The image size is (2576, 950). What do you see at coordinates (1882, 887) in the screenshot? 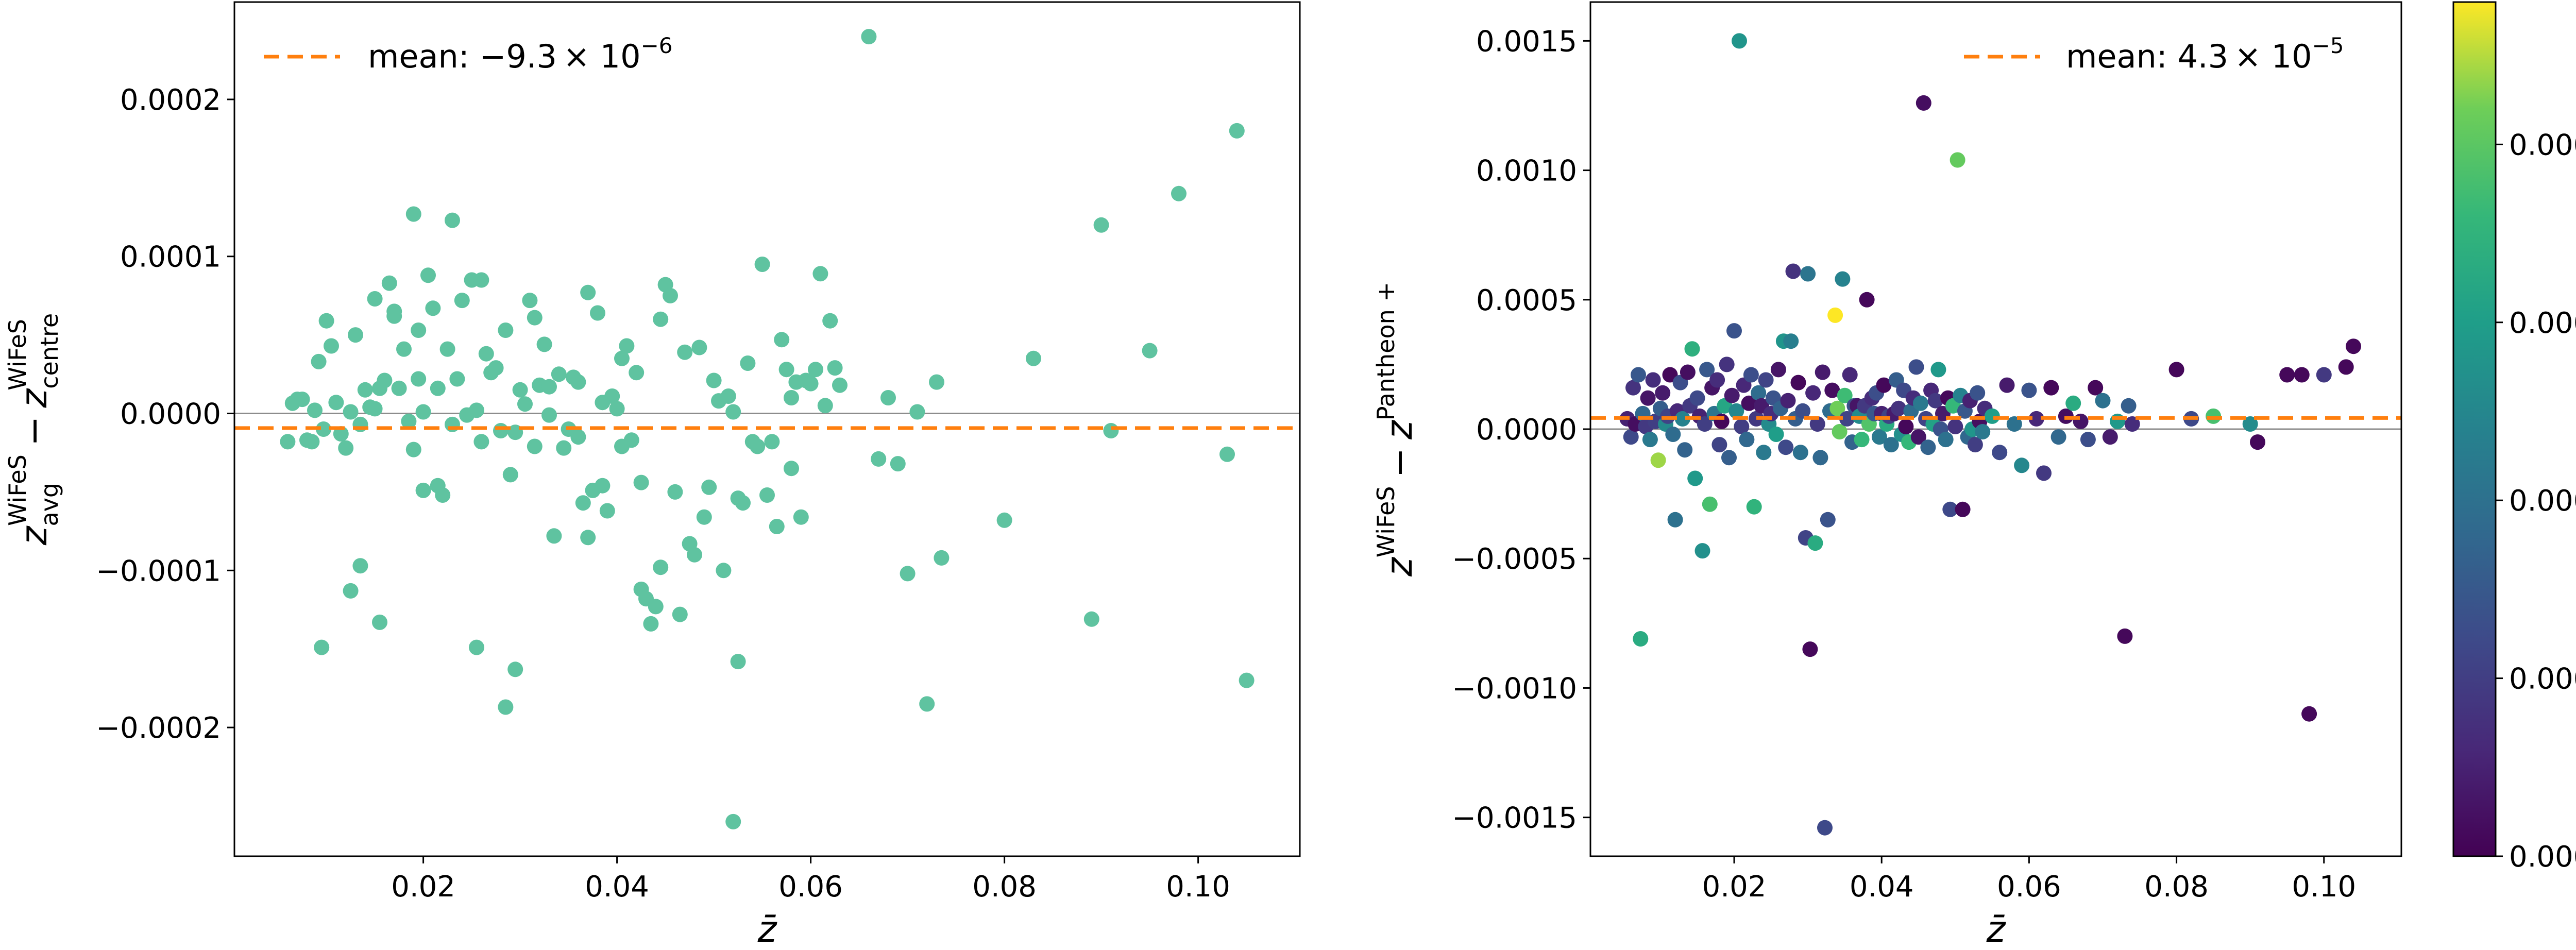
I see `right-x-tick-label: 0.04` at bounding box center [1882, 887].